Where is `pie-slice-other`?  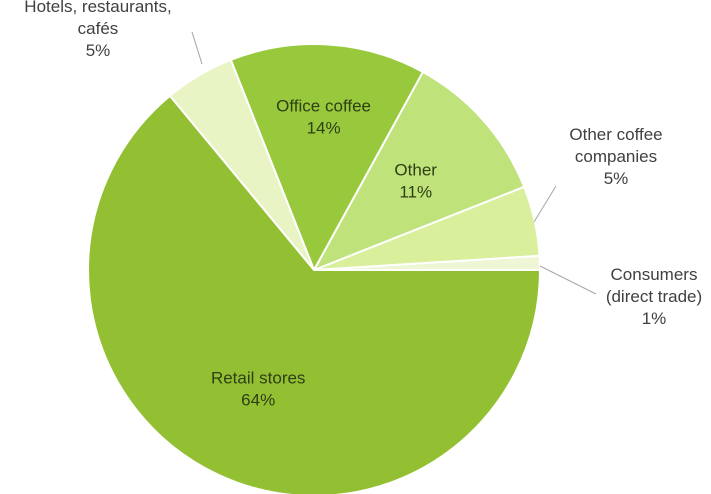 pie-slice-other is located at coordinates (419, 170).